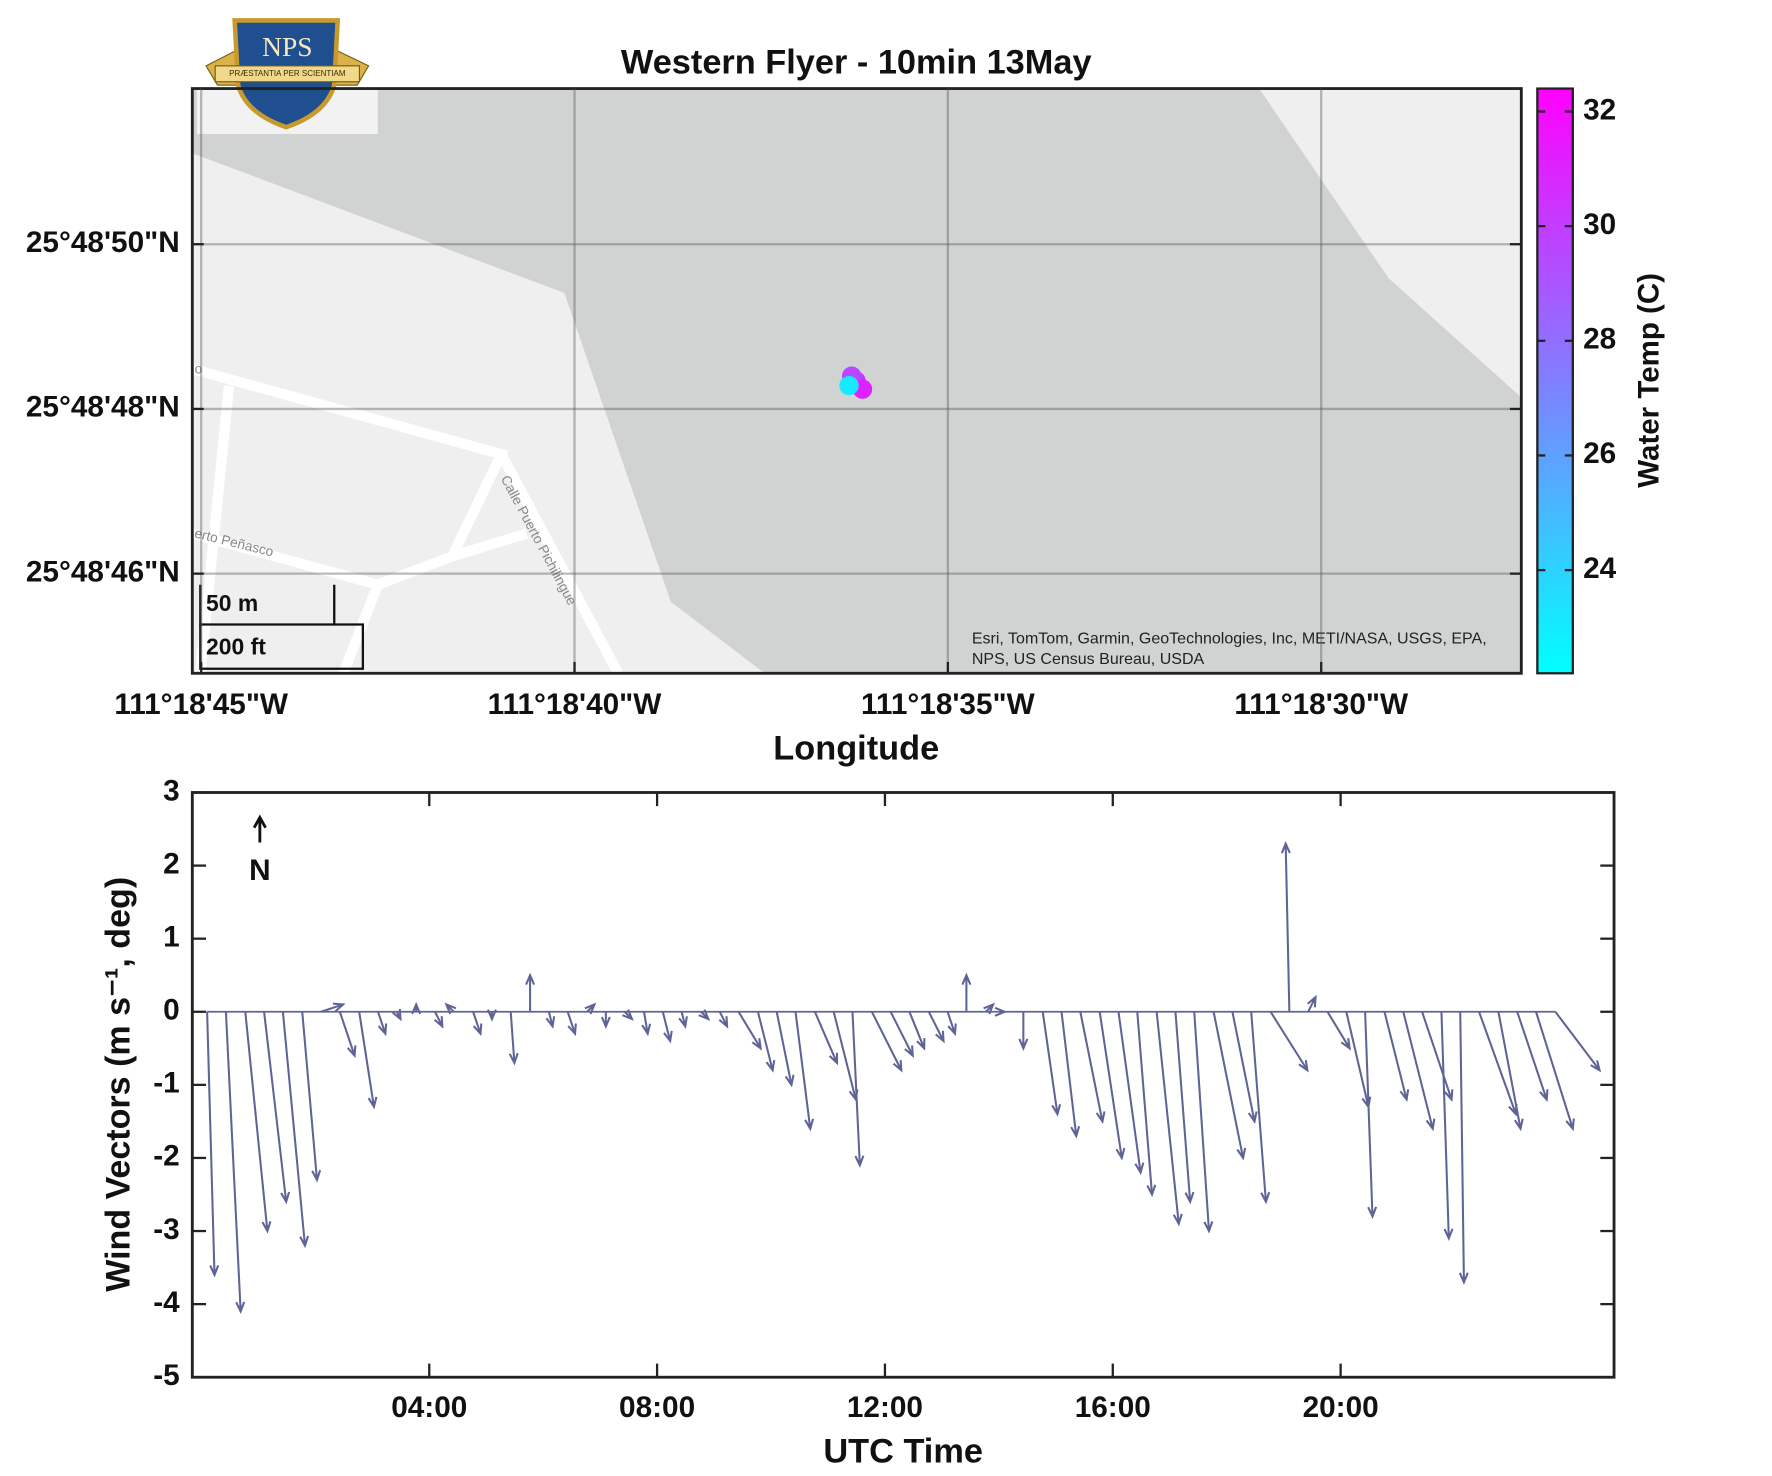 The height and width of the screenshot is (1476, 1772). Describe the element at coordinates (1599, 109) in the screenshot. I see `colorbar-tick-label: 32` at that location.